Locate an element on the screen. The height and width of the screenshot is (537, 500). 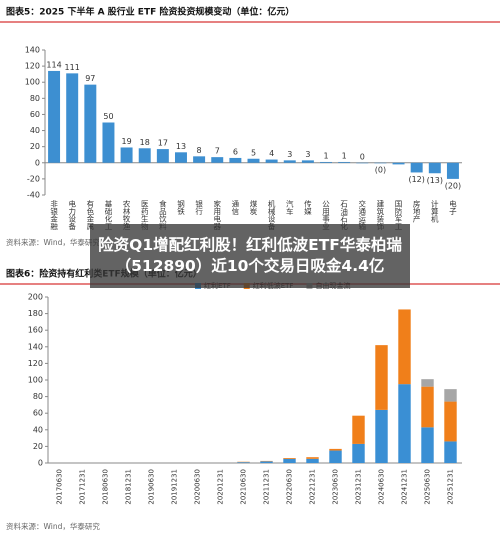
value-label: 4 is located at coordinates (271, 153).